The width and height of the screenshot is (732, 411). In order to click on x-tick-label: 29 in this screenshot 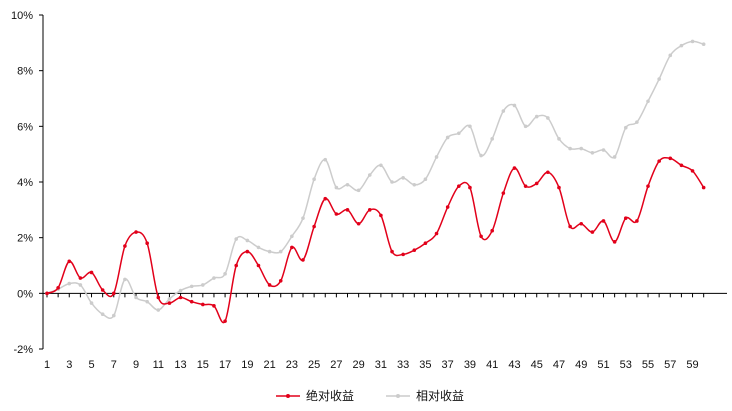, I will do `click(359, 365)`.